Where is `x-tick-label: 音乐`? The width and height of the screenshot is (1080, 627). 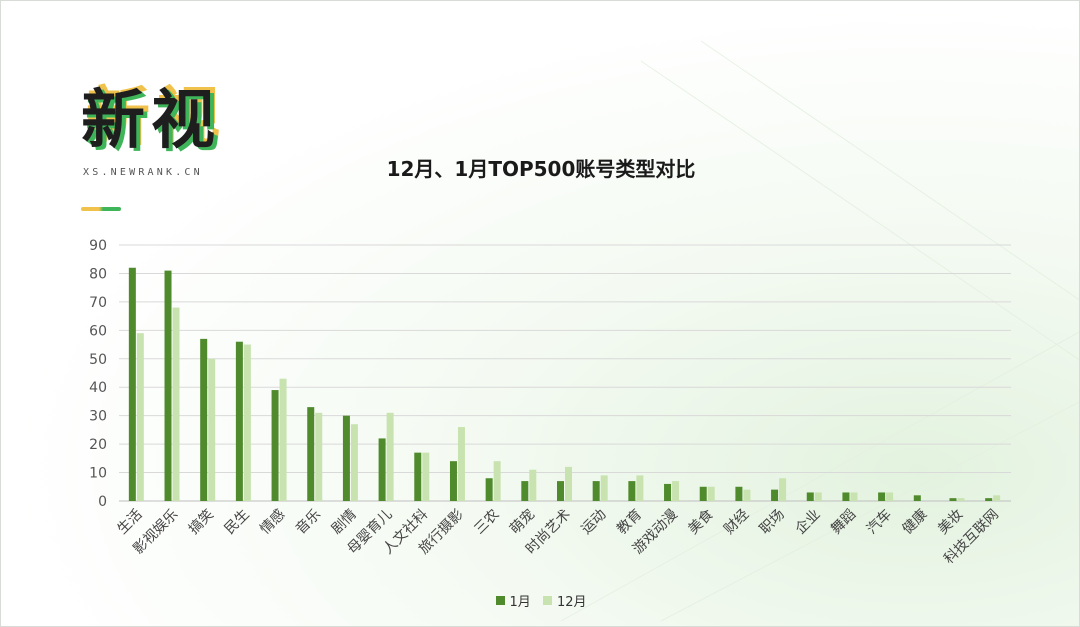
x-tick-label: 音乐 is located at coordinates (308, 522).